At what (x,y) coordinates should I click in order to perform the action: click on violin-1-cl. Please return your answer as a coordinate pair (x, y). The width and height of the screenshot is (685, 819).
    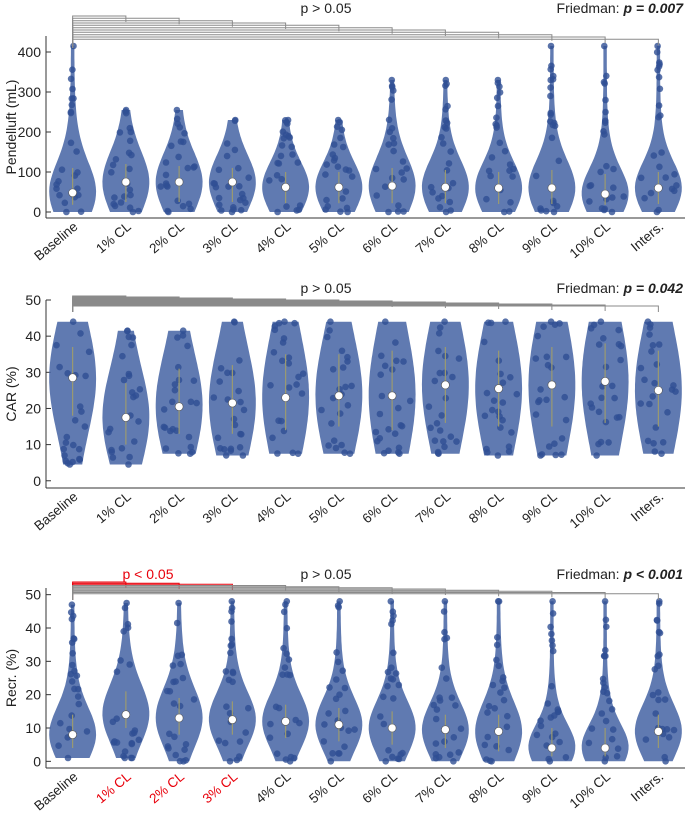
    Looking at the image, I should click on (126, 161).